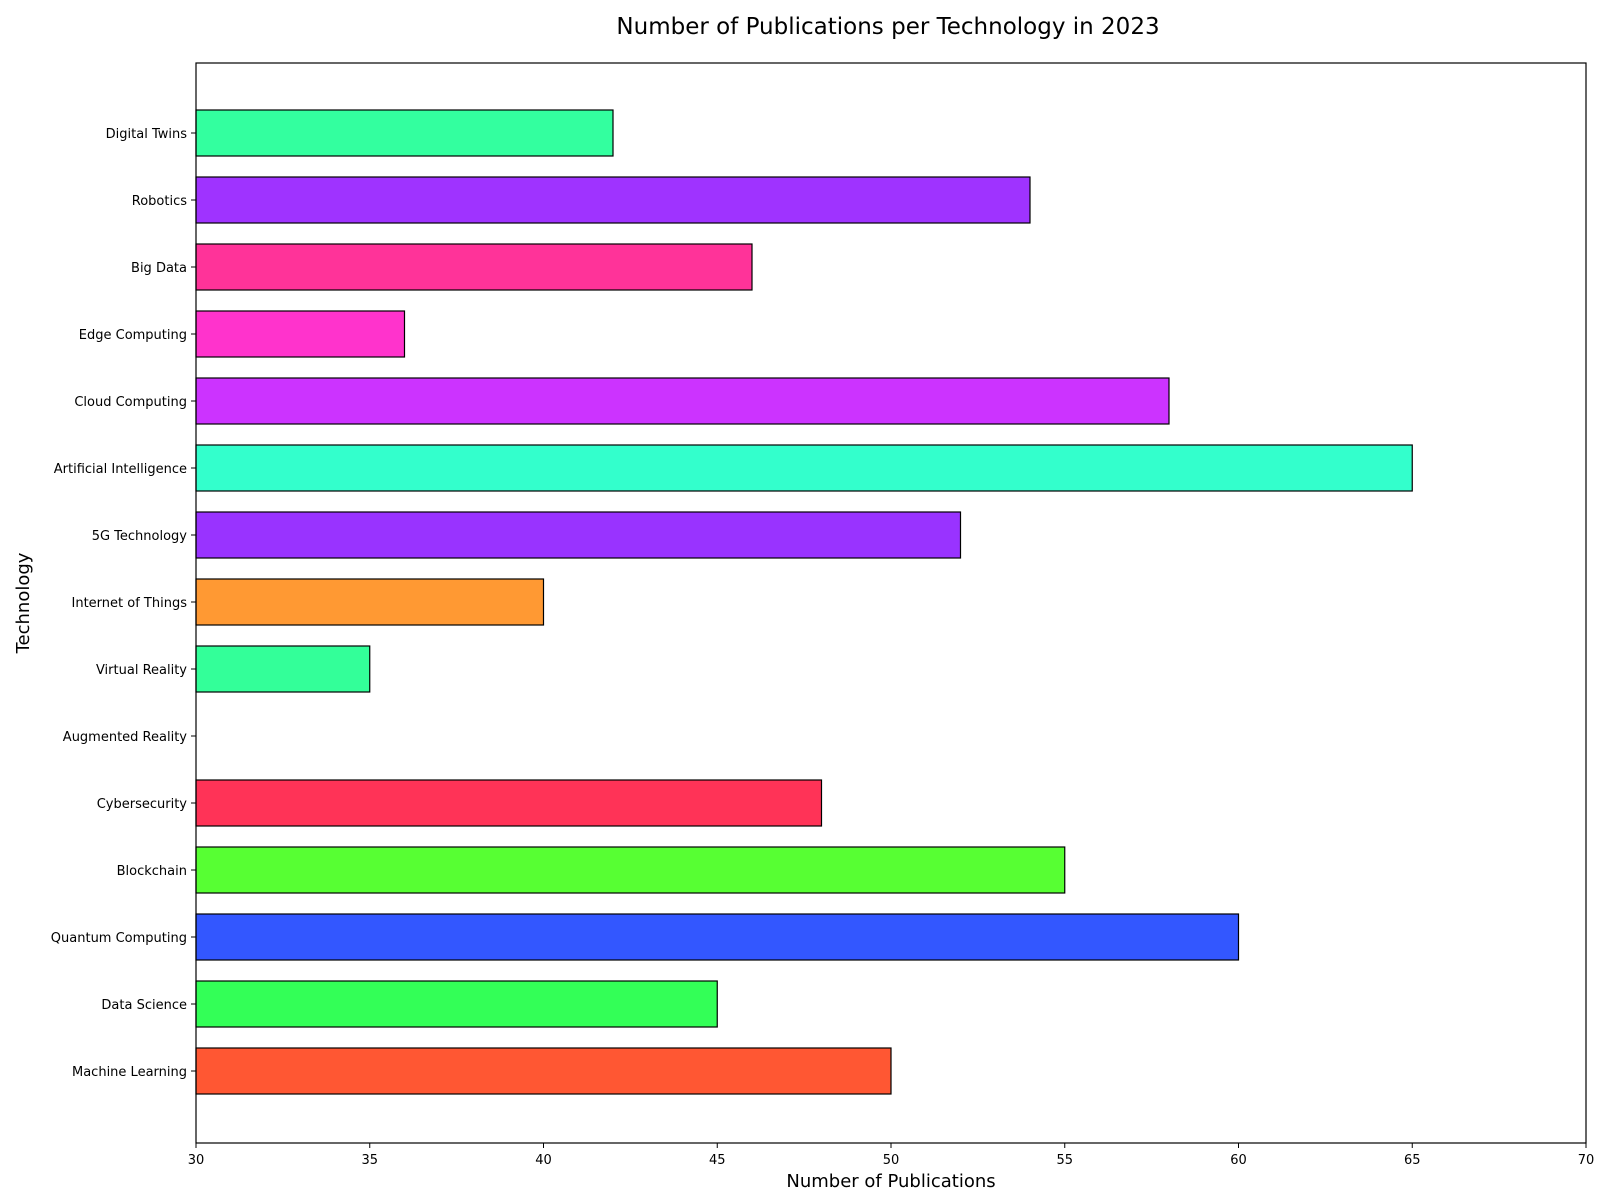 The image size is (1600, 1204). Describe the element at coordinates (283, 669) in the screenshot. I see `bar-virtual-reality` at that location.